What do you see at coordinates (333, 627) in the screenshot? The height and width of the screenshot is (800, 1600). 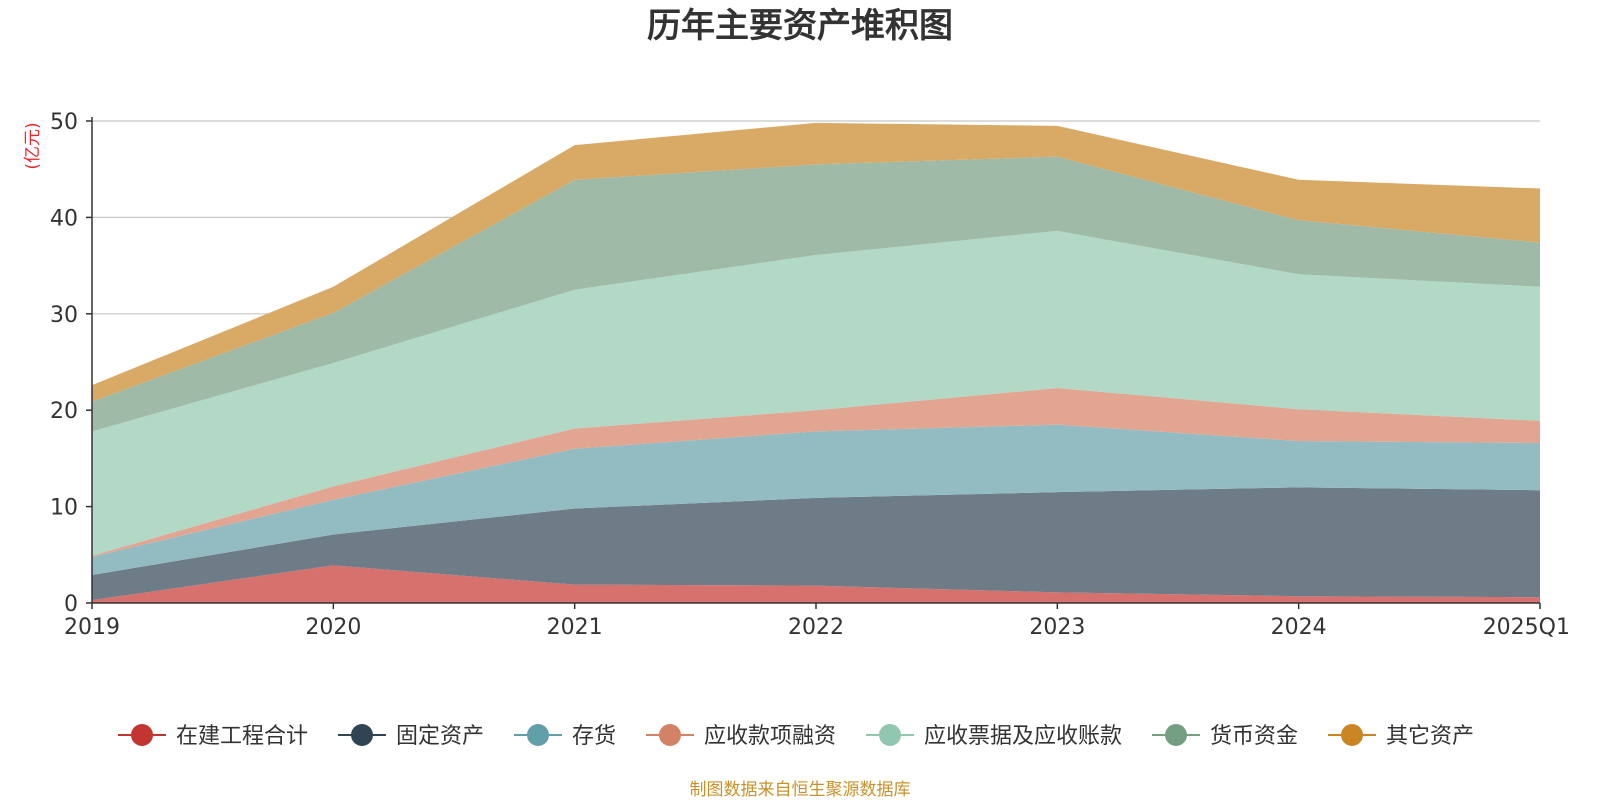 I see `x-tick-label: 2020` at bounding box center [333, 627].